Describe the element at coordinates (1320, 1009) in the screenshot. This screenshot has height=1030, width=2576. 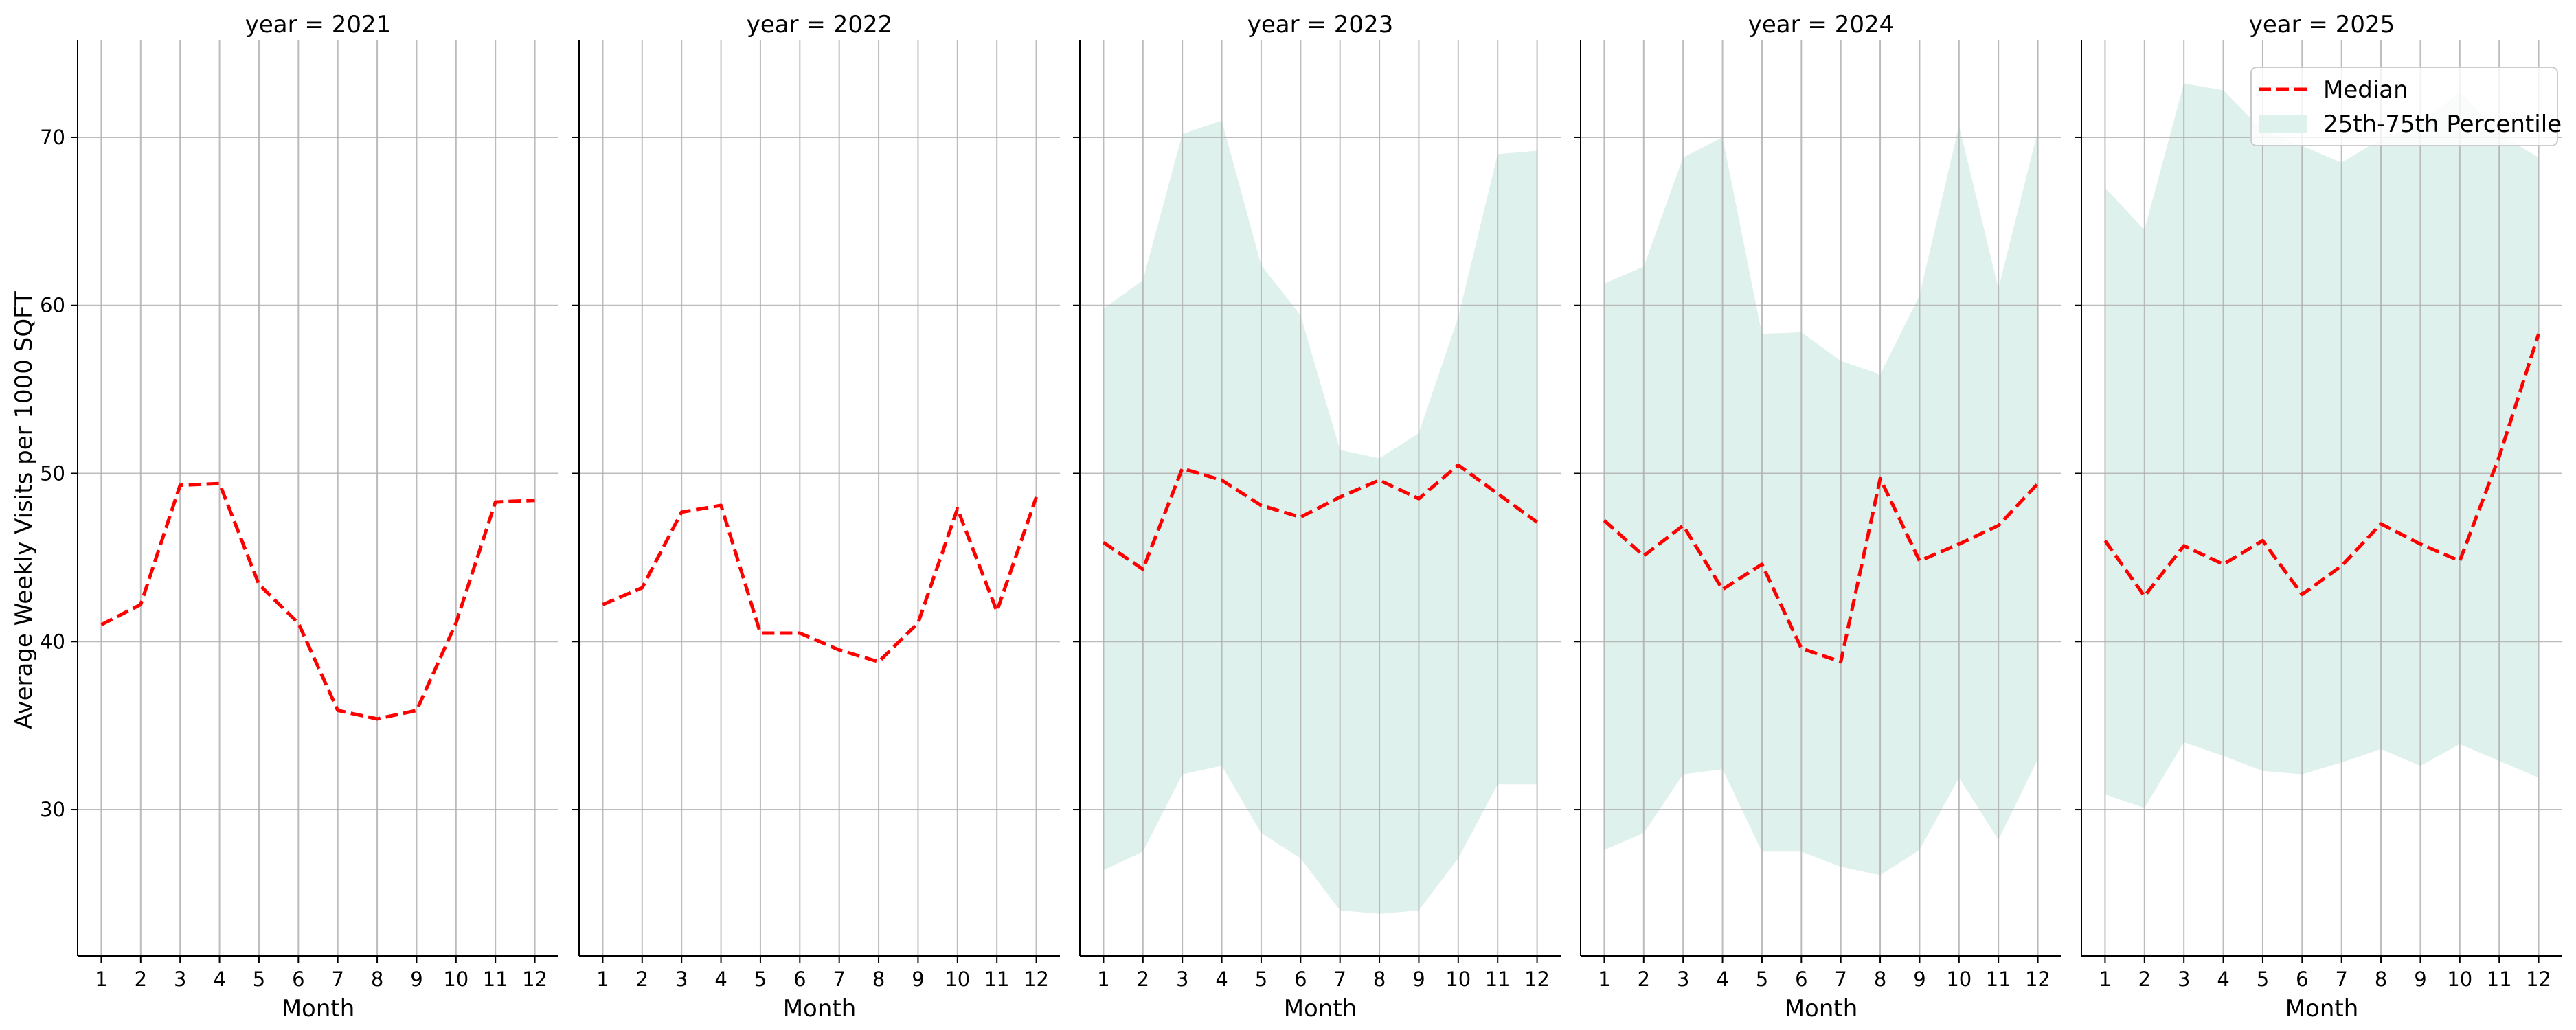
I see `x-axis-label-2023: Month` at that location.